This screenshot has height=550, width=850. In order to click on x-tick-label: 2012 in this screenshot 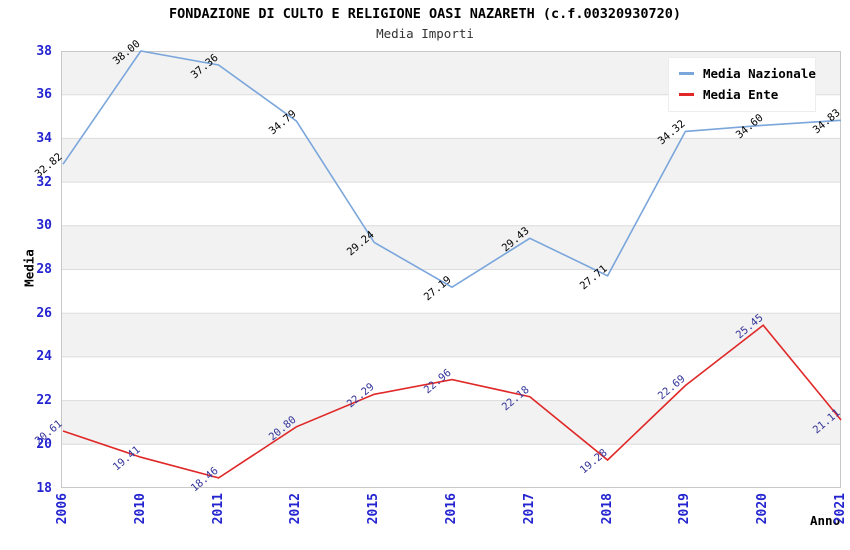, I will do `click(296, 509)`.